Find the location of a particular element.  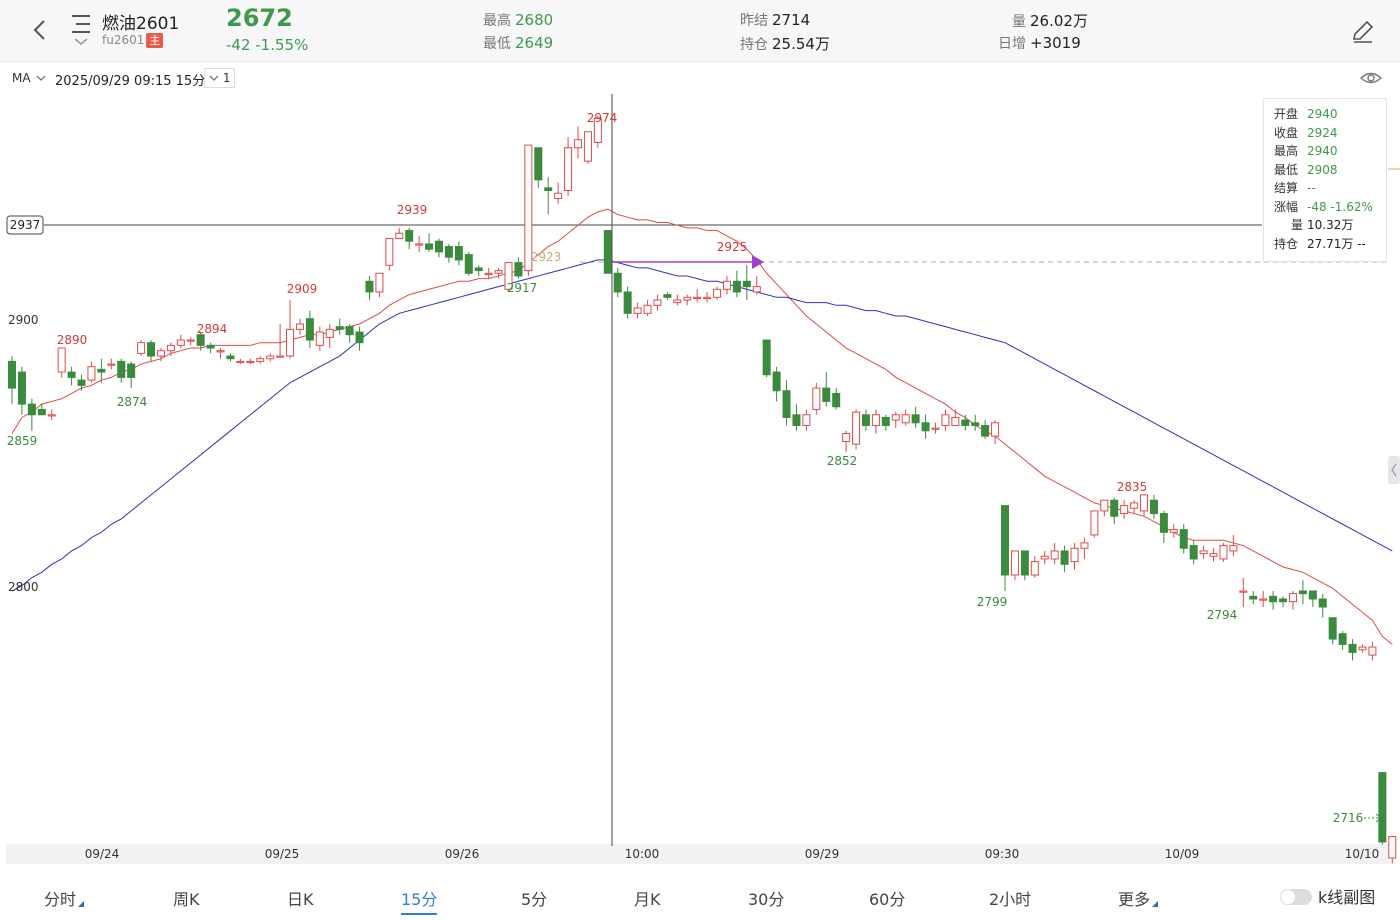

period-count-selector: 1 is located at coordinates (220, 78).